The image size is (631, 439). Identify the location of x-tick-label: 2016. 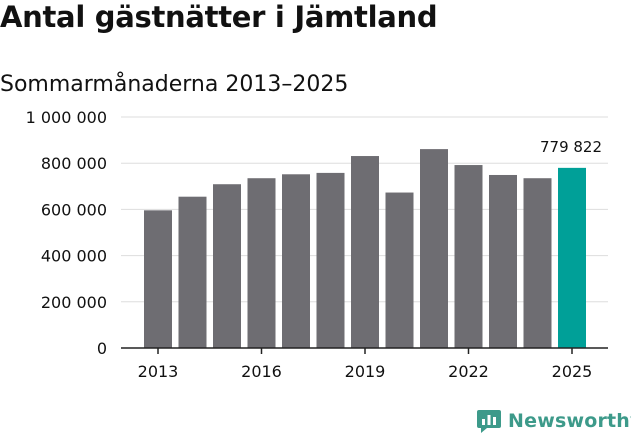
(261, 371).